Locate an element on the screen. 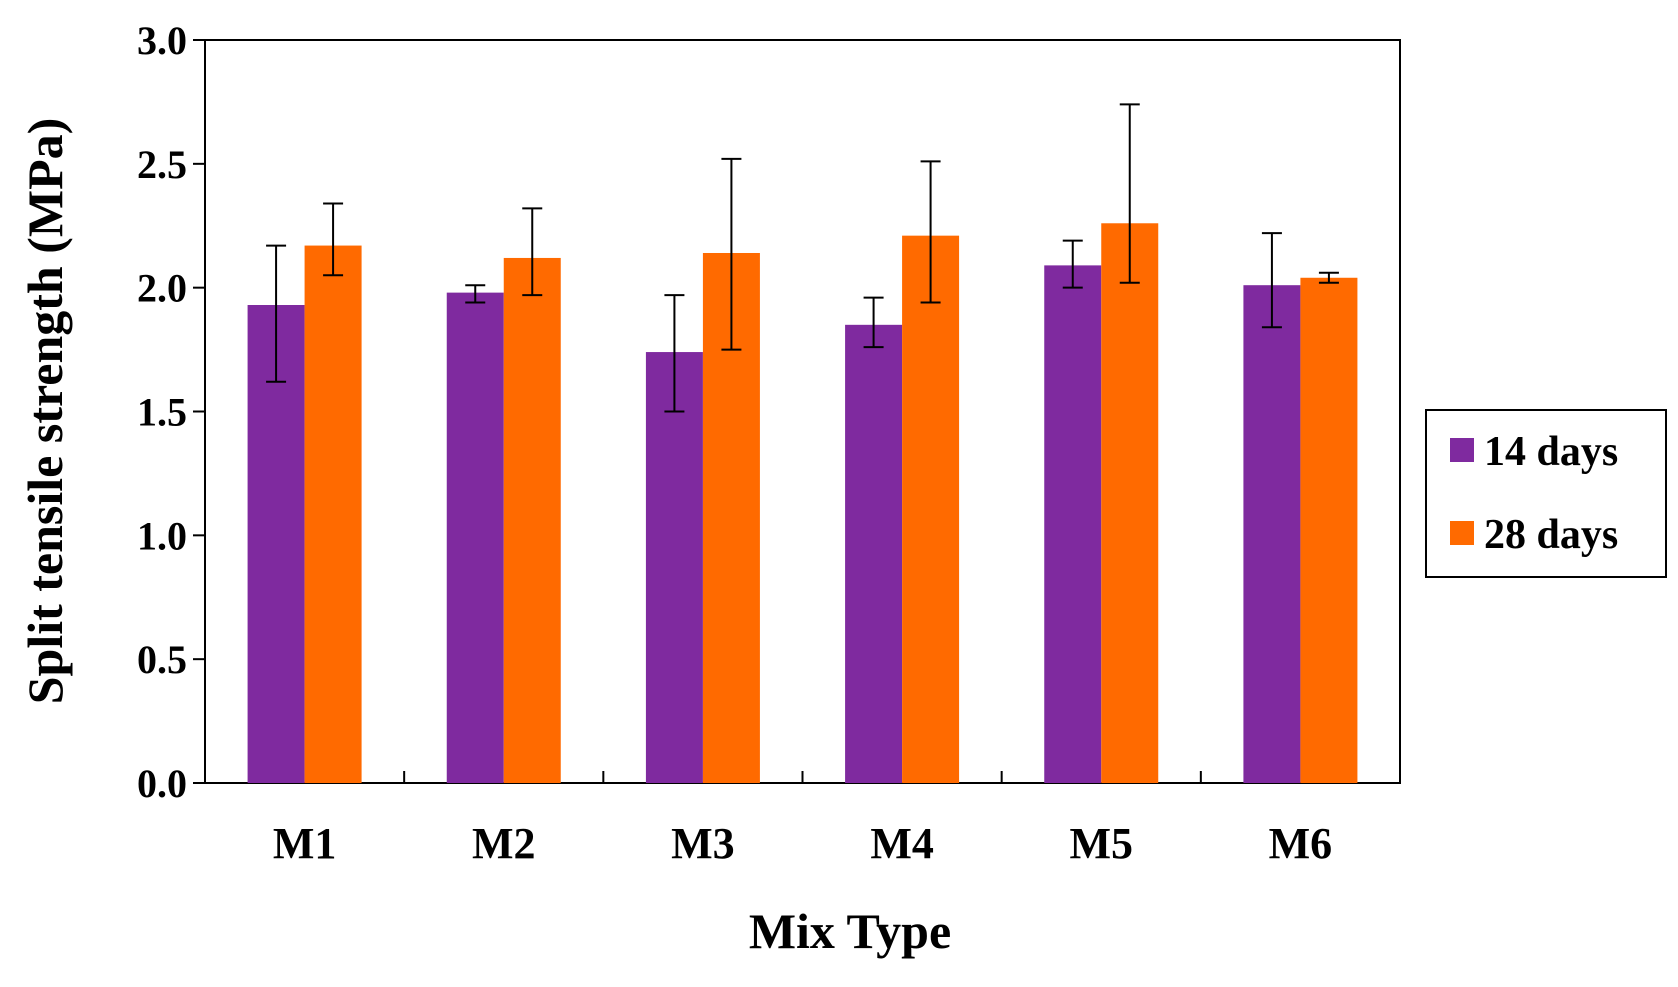 The height and width of the screenshot is (987, 1678). legend: 14 days 28 days is located at coordinates (1546, 493).